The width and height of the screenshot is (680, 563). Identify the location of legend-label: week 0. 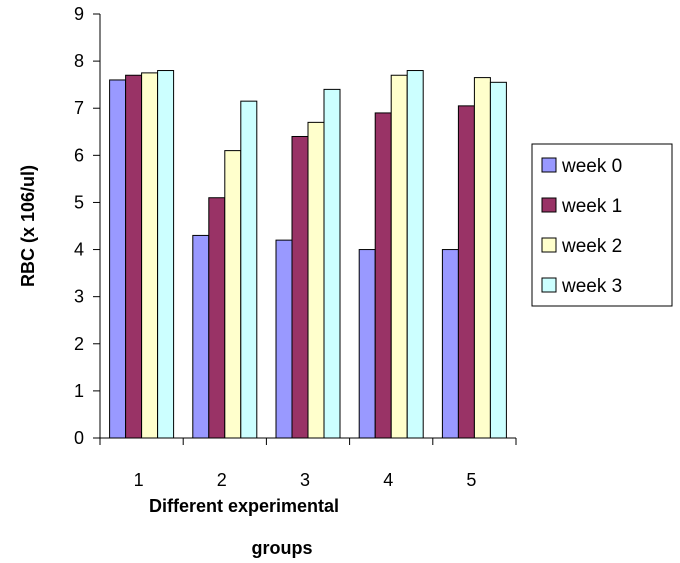
(591, 166).